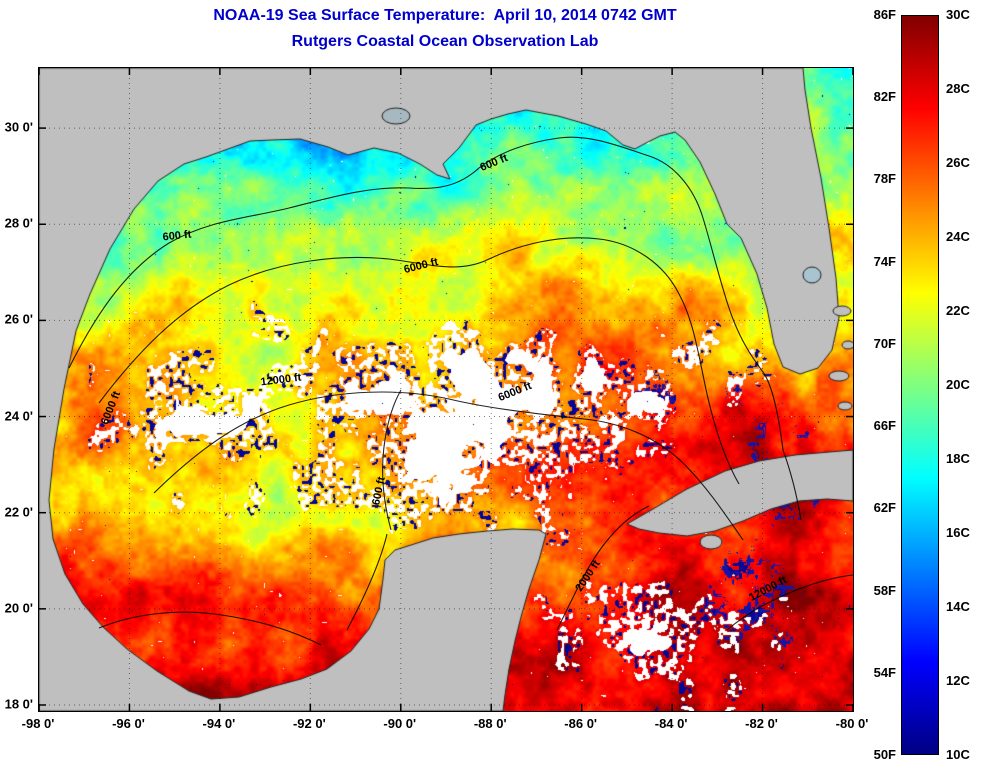 The height and width of the screenshot is (770, 992). Describe the element at coordinates (18, 512) in the screenshot. I see `y-axis-tick-label: 22 0'` at that location.